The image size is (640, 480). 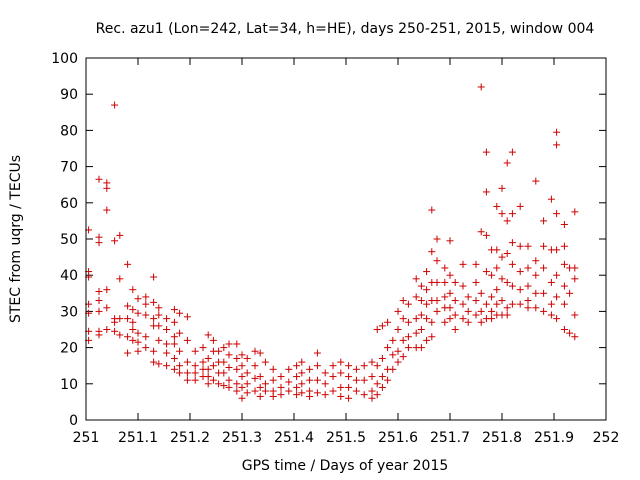 I want to click on x-axis-label: GPS time / Days of year 2015, so click(x=345, y=466).